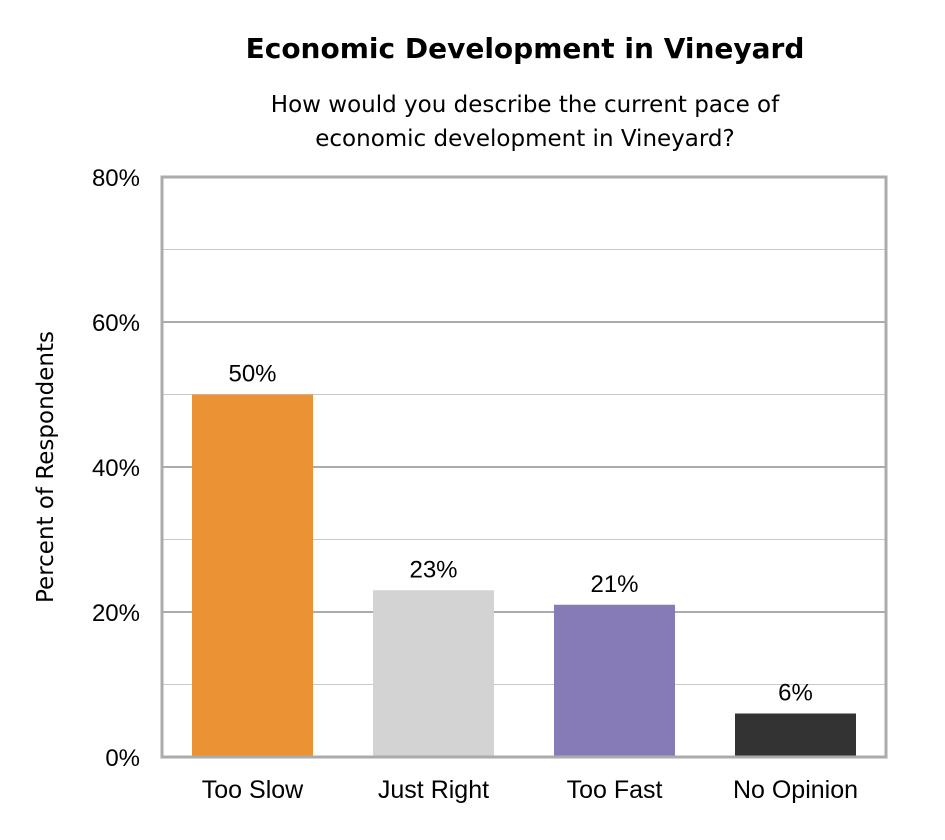  I want to click on y-axis-label: Percent of Respondents, so click(46, 467).